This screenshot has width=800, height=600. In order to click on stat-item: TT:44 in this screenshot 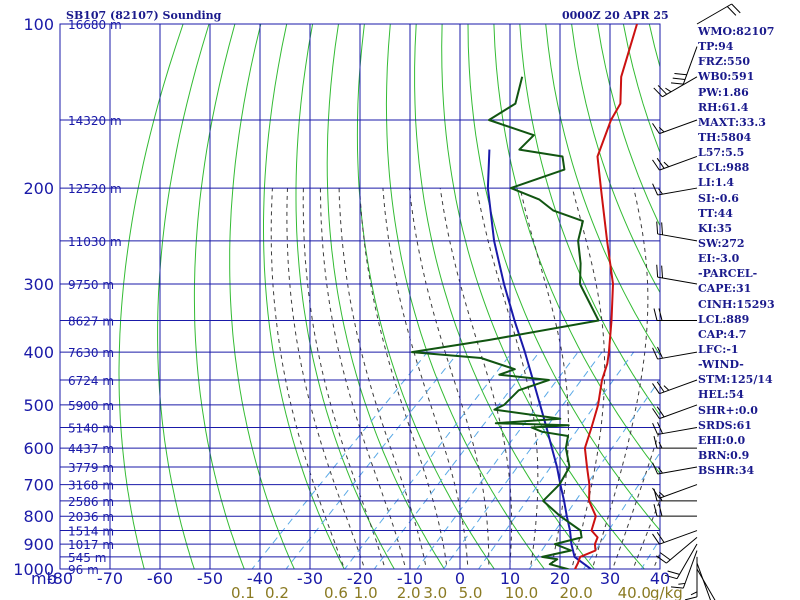, I will do `click(715, 213)`.